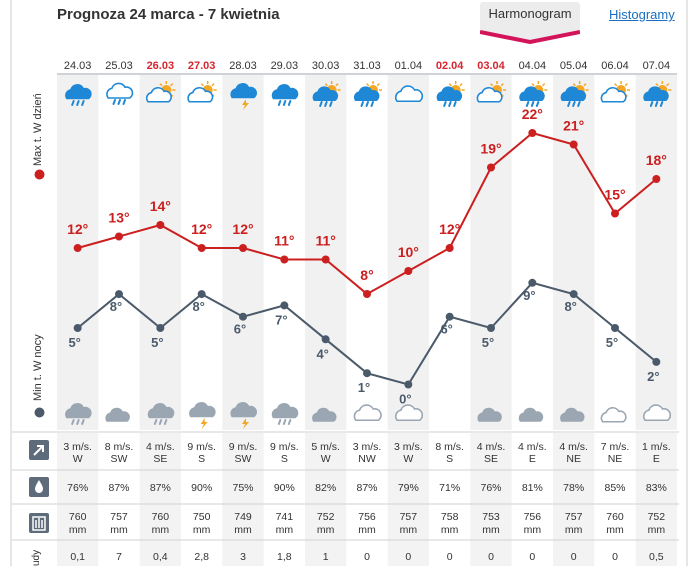 Image resolution: width=692 pixels, height=566 pixels. What do you see at coordinates (408, 488) in the screenshot?
I see `humidity-value: 79%` at bounding box center [408, 488].